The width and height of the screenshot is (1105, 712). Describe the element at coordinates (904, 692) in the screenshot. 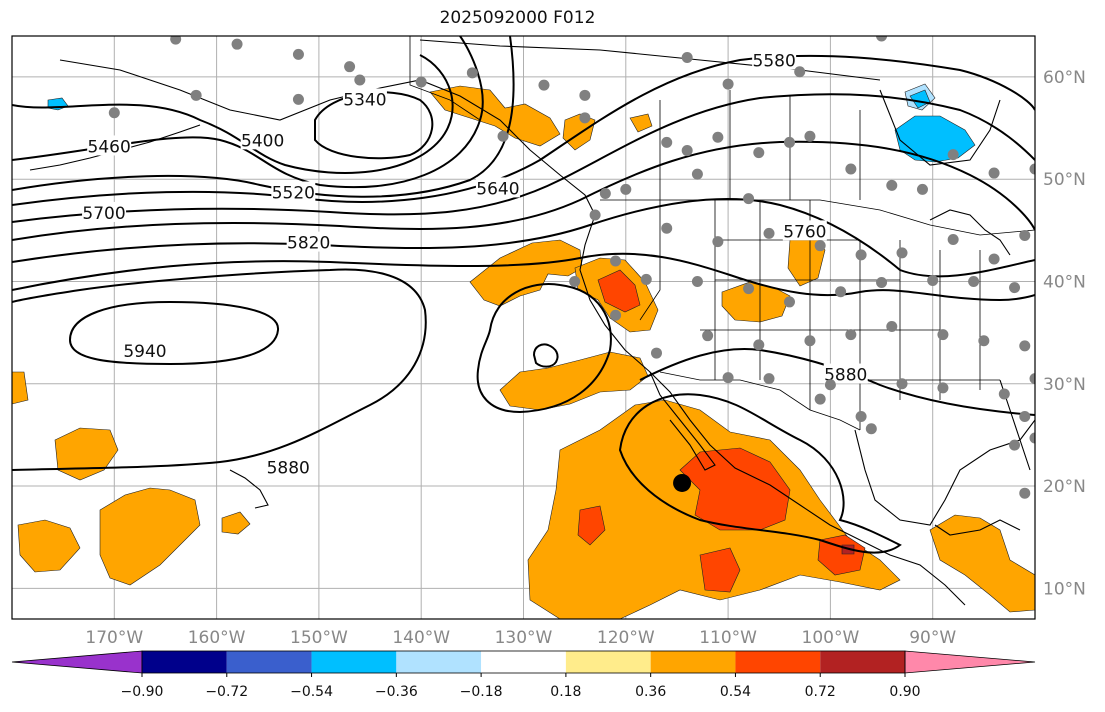

I see `colorbar-tick-label: 0.90` at that location.